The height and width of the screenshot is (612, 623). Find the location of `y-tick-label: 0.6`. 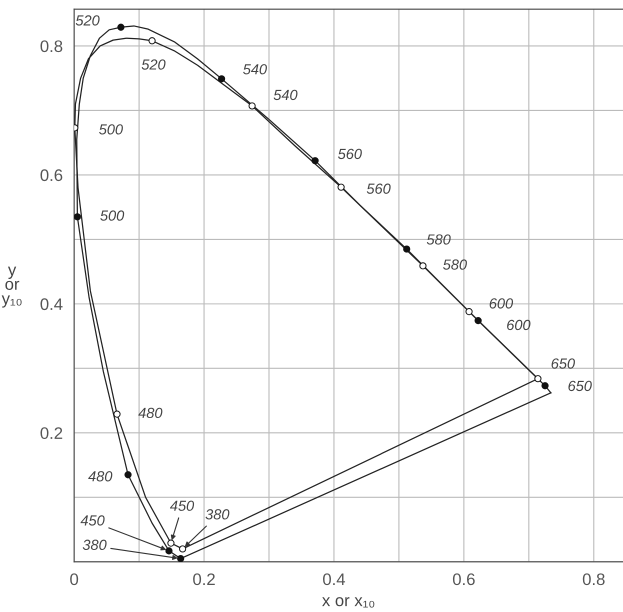

y-tick-label: 0.6 is located at coordinates (51, 175).